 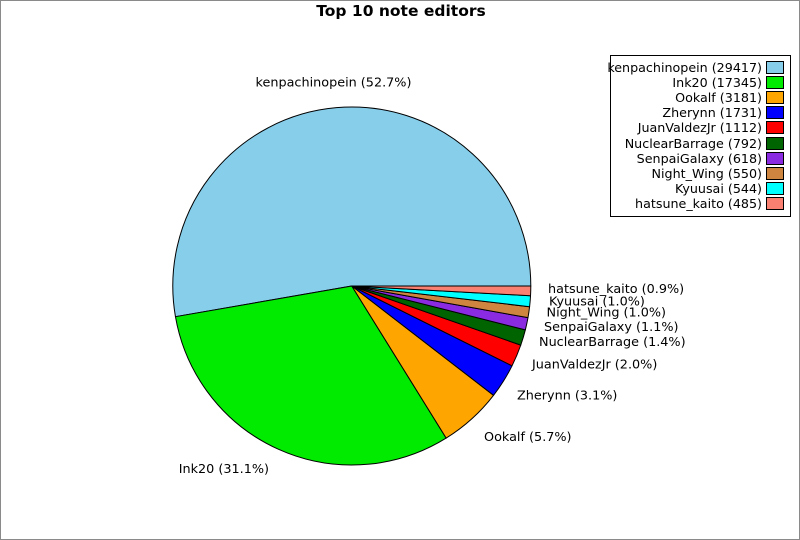 What do you see at coordinates (717, 83) in the screenshot?
I see `legend-item-label: Ink20 (17345)` at bounding box center [717, 83].